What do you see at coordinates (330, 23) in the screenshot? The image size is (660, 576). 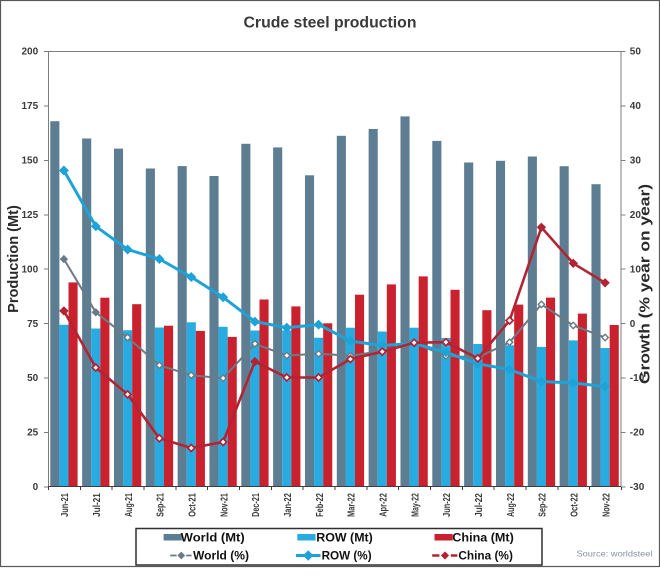 I see `svg-text: Crude steel production` at bounding box center [330, 23].